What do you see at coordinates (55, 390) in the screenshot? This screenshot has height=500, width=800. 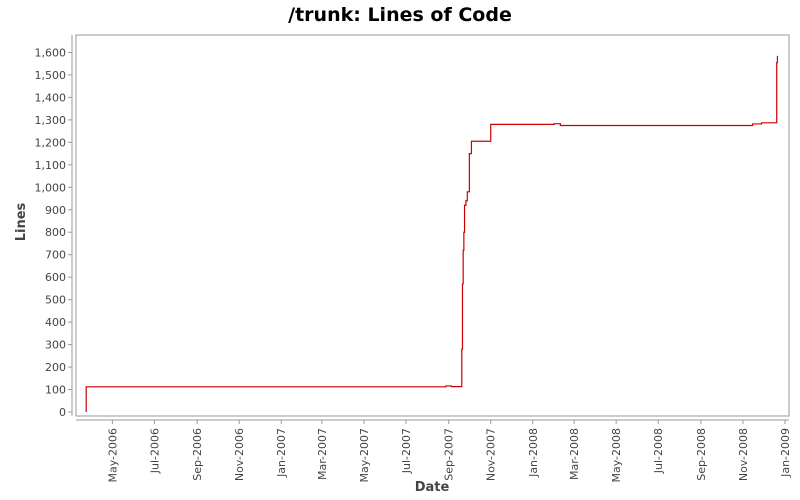 I see `y-tick-label: 100` at bounding box center [55, 390].